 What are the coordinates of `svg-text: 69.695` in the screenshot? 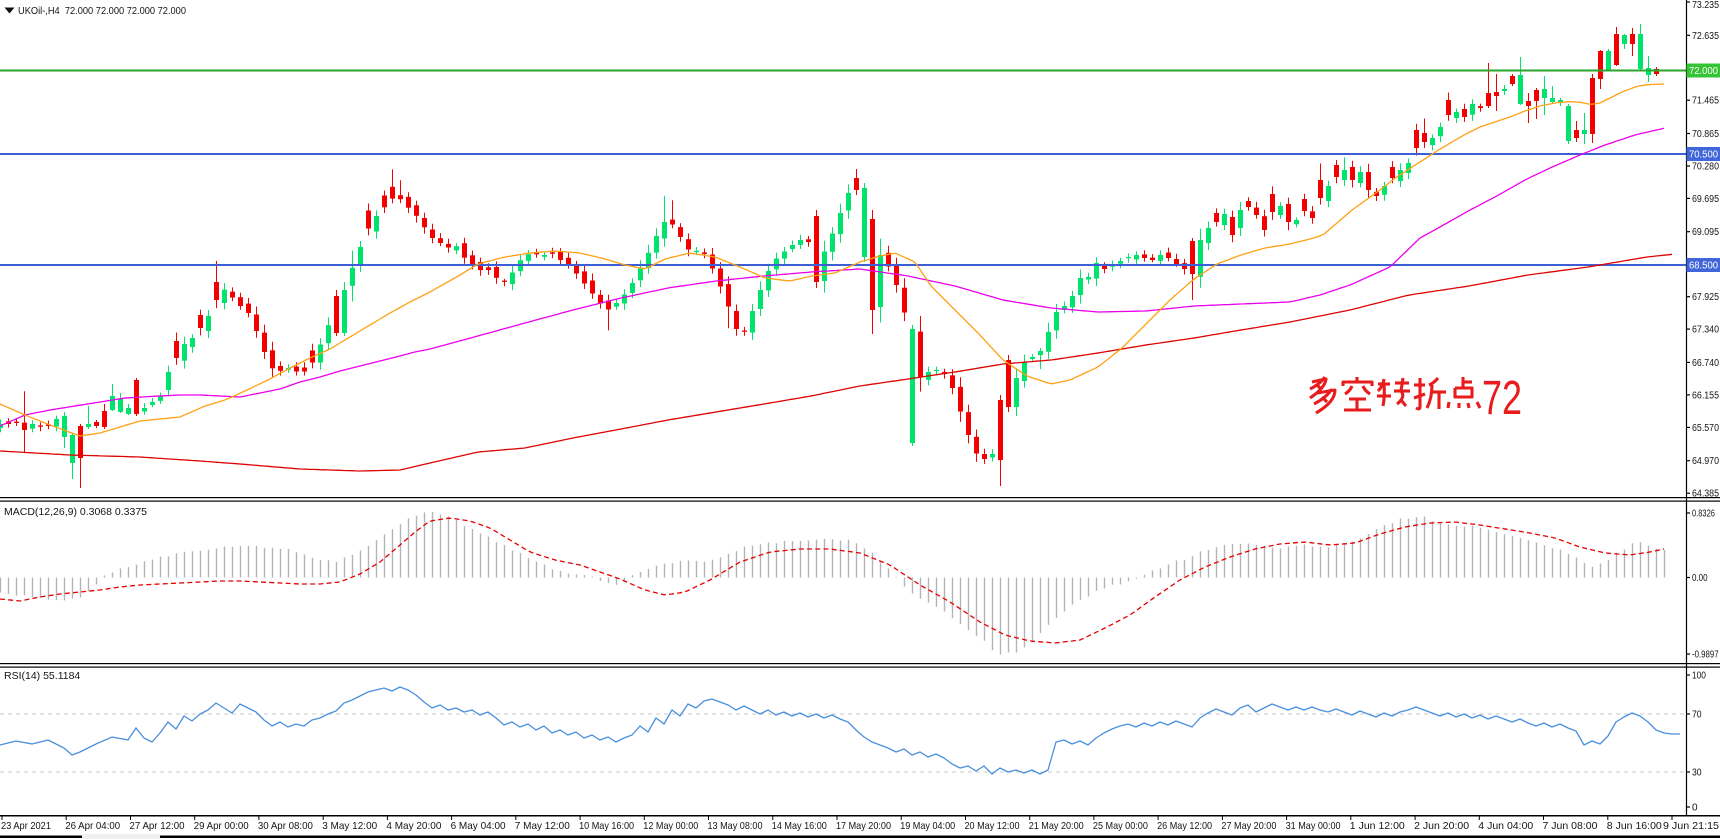 It's located at (1705, 199).